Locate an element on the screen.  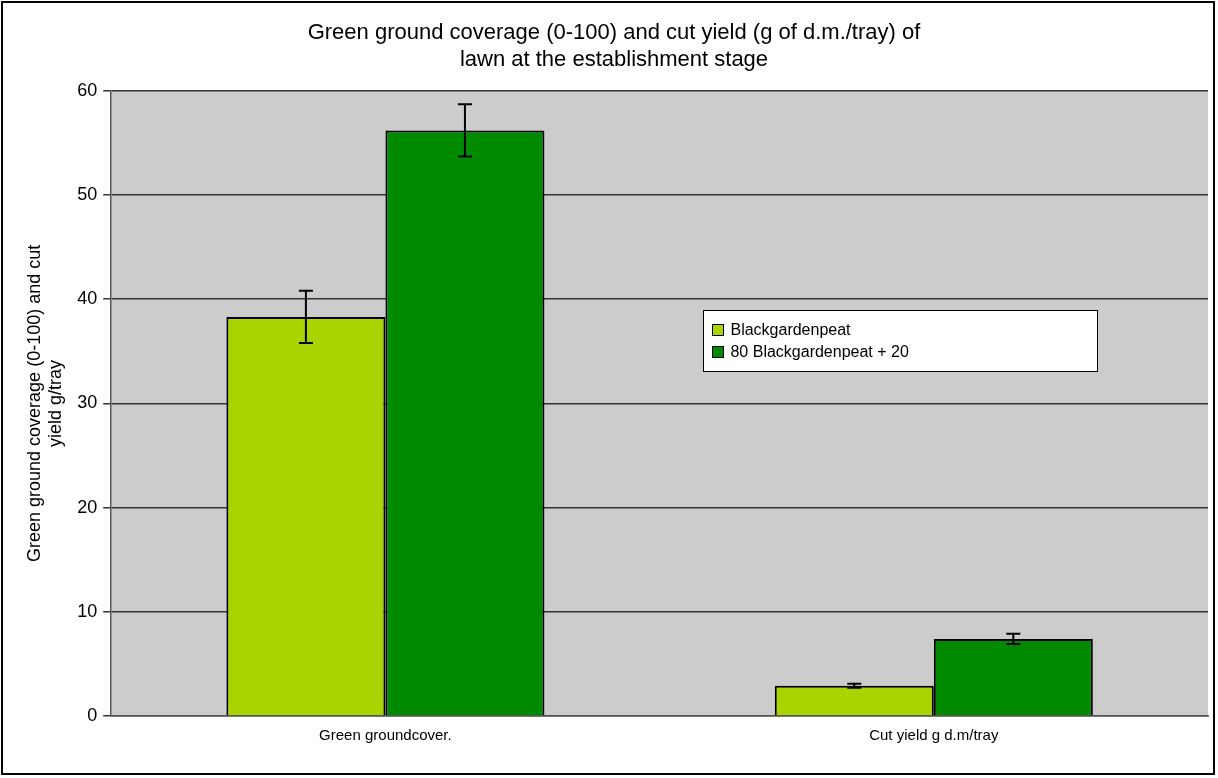
y-tick-label: 60 is located at coordinates (87, 89).